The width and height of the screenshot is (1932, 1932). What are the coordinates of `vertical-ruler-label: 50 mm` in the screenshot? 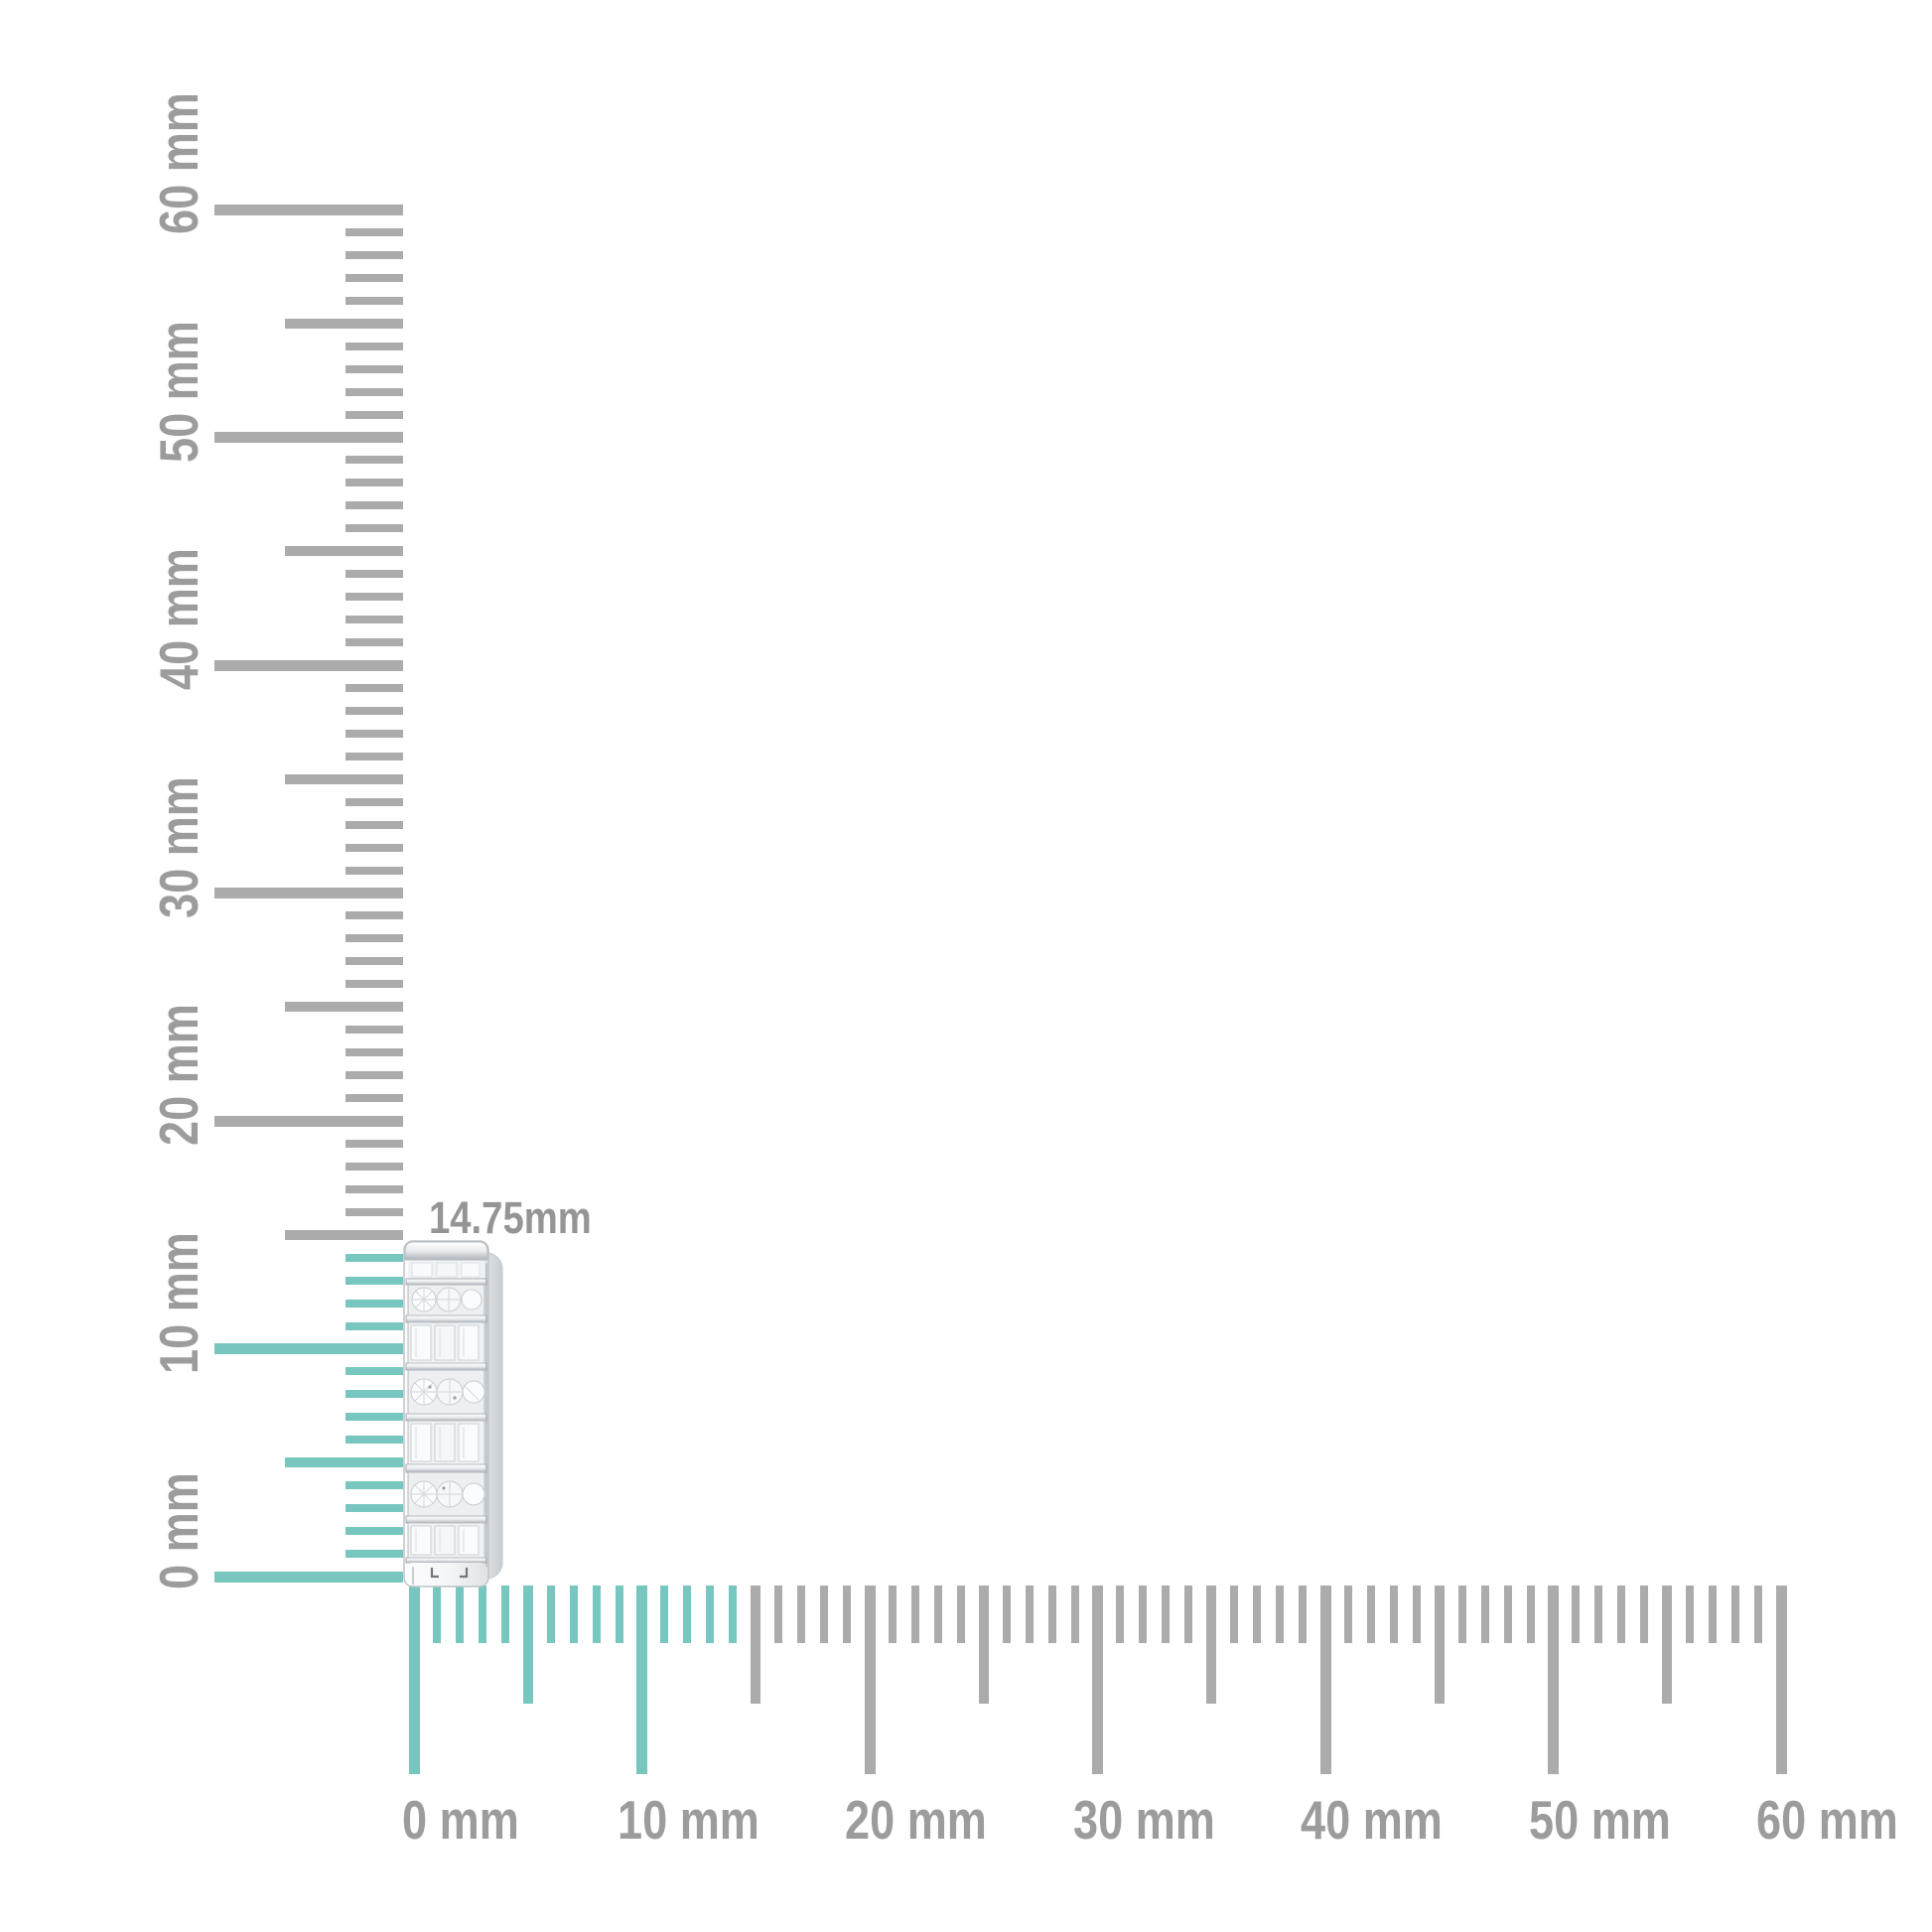 It's located at (178, 391).